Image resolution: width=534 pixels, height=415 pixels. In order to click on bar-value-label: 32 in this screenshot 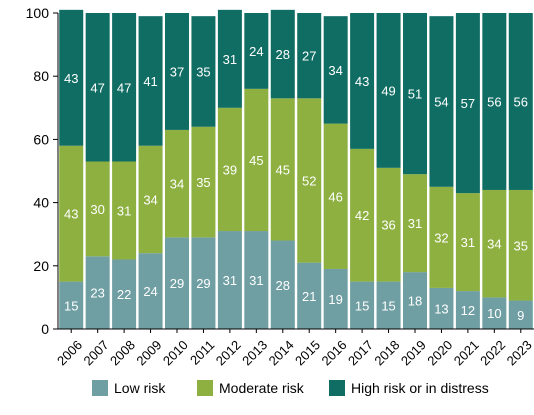, I will do `click(441, 237)`.